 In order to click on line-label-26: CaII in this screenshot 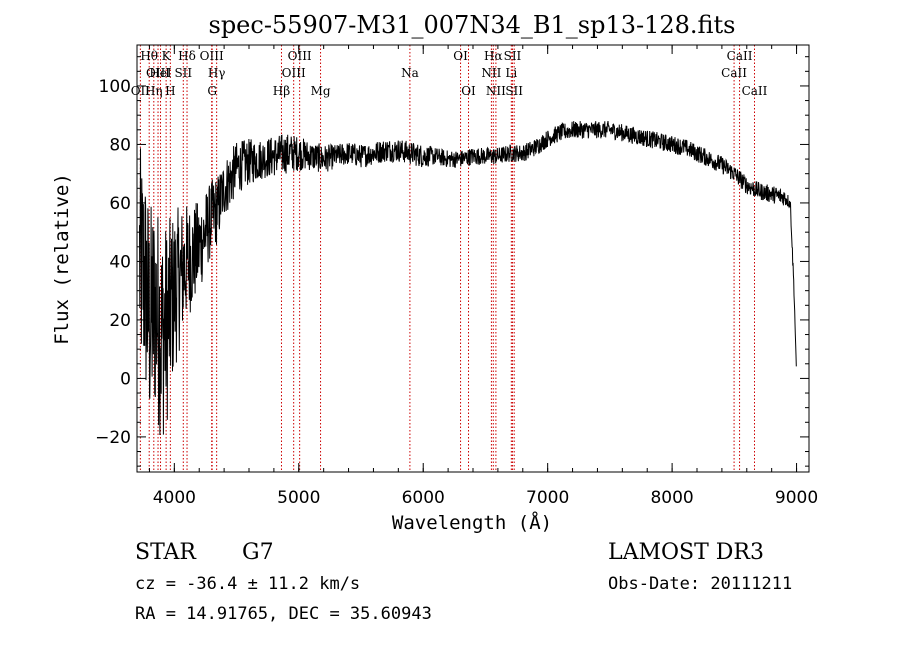, I will do `click(740, 56)`.